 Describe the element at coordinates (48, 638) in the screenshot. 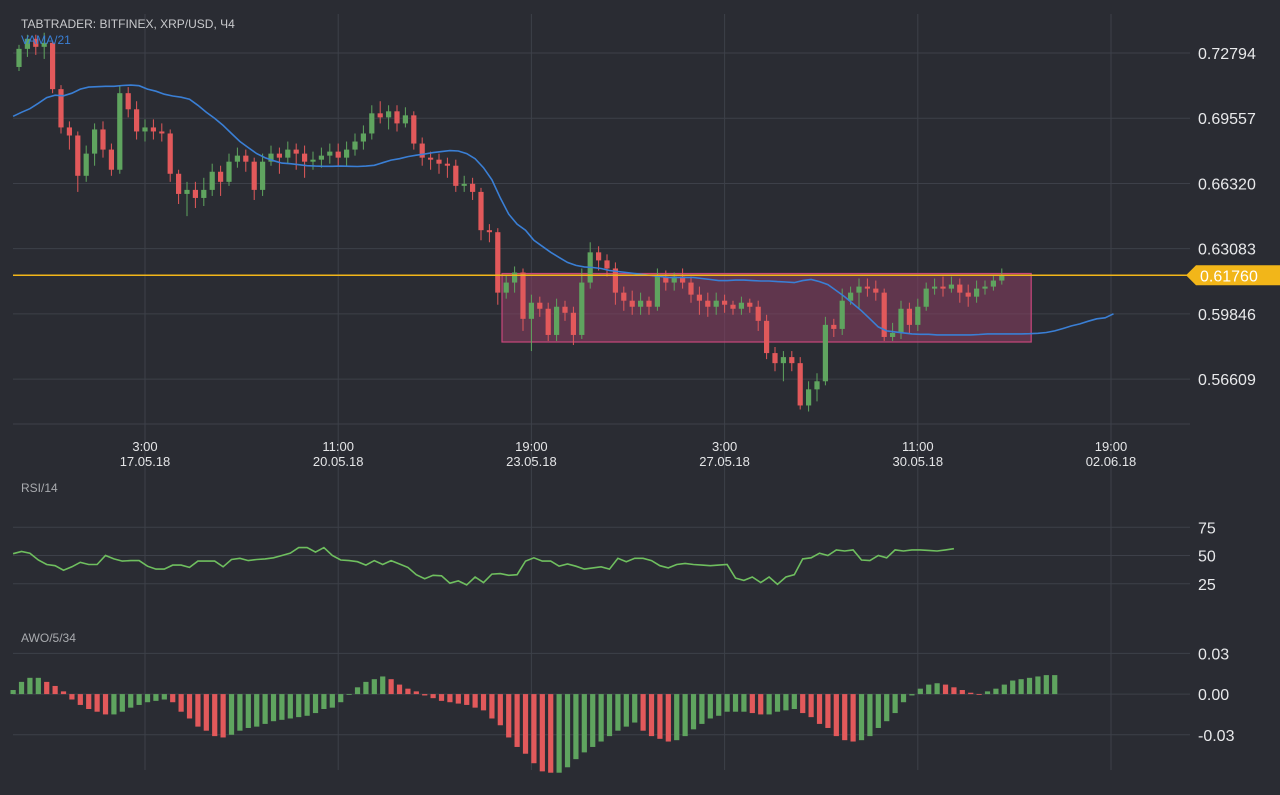

I see `awo-panel-title: AWO/5/34` at that location.